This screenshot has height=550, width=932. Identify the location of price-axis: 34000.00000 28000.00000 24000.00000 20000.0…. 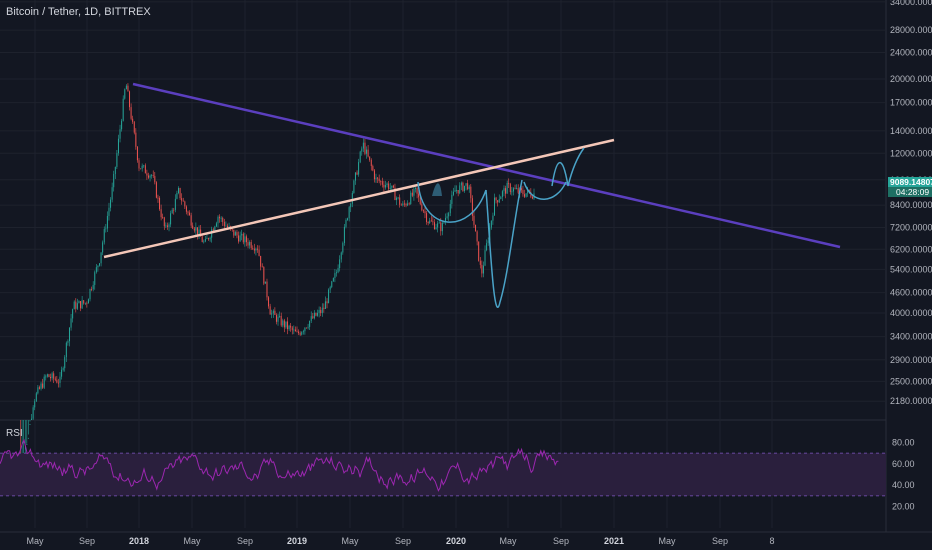
(911, 256).